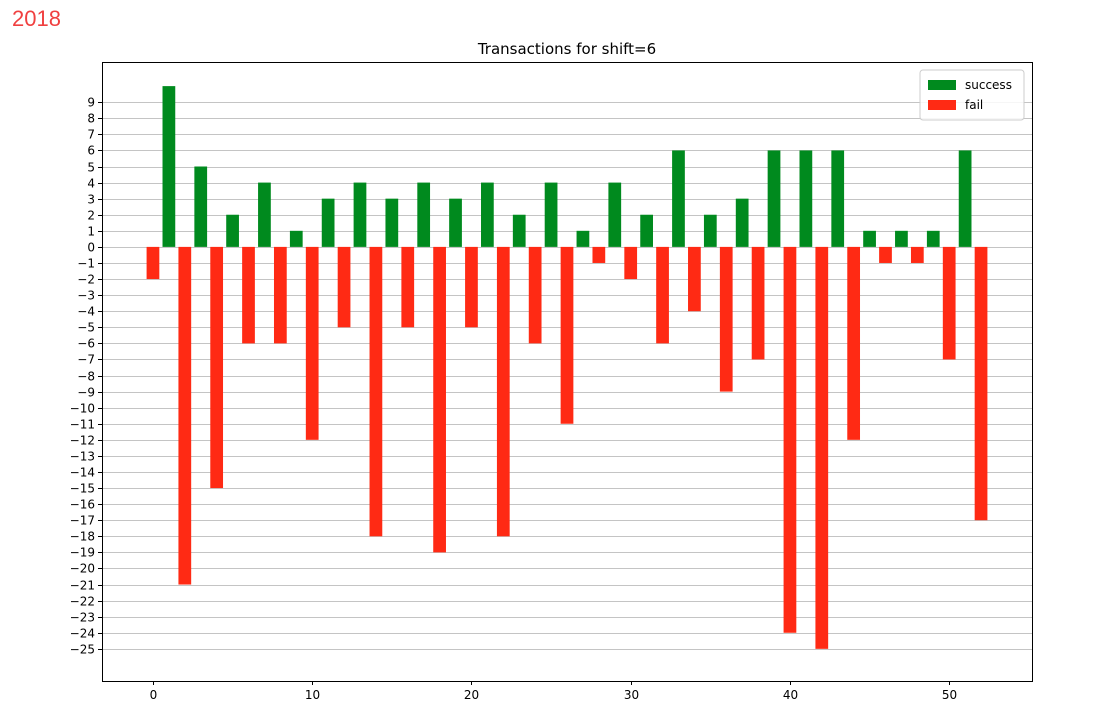 The height and width of the screenshot is (714, 1096). I want to click on y-tick-label: −8, so click(86, 377).